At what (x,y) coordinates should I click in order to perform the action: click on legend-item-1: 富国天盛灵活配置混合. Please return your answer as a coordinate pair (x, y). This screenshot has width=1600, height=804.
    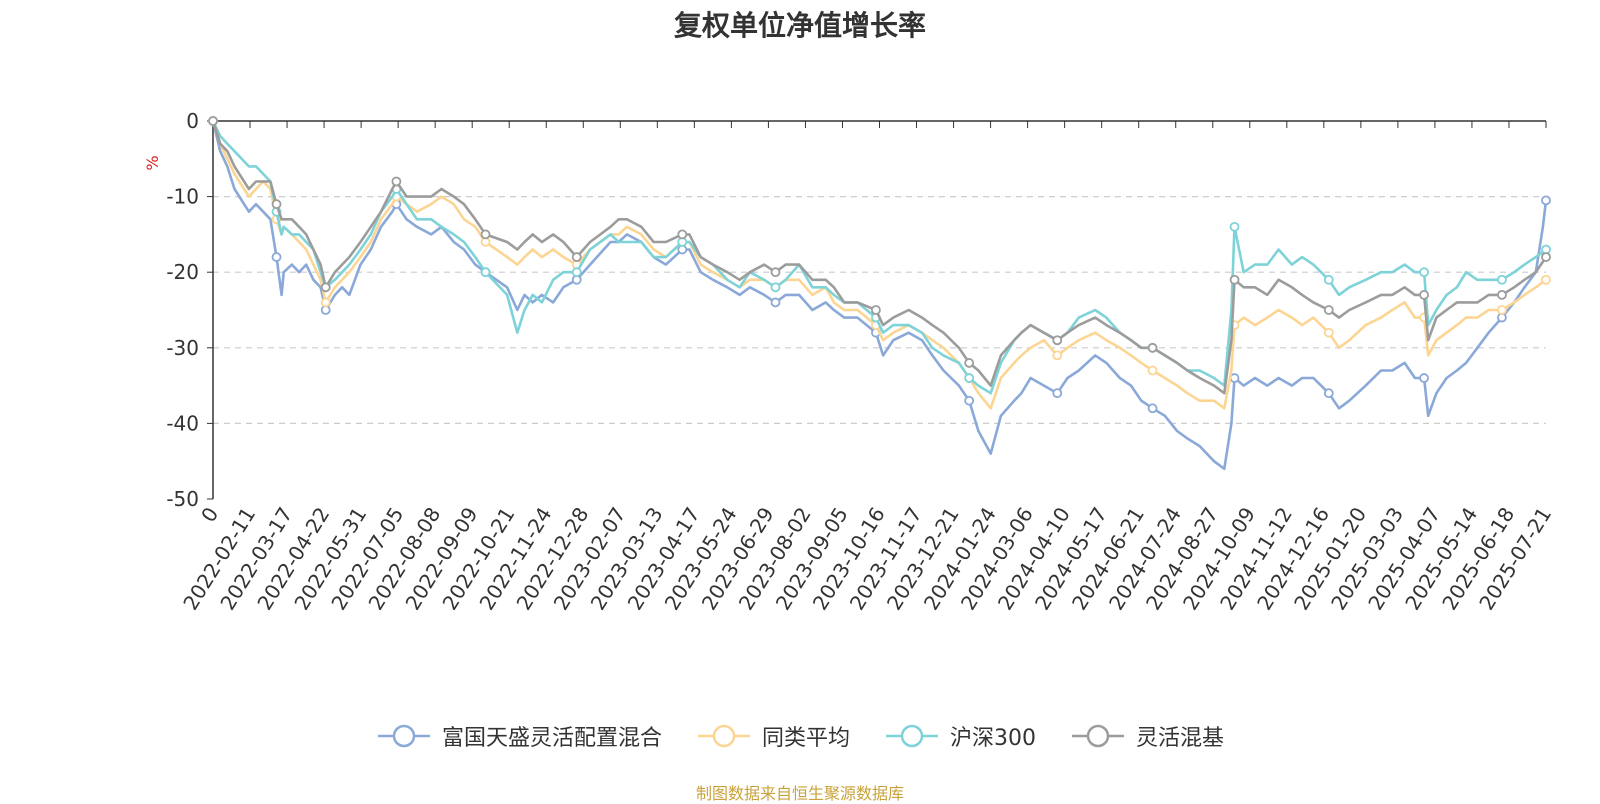
    Looking at the image, I should click on (519, 736).